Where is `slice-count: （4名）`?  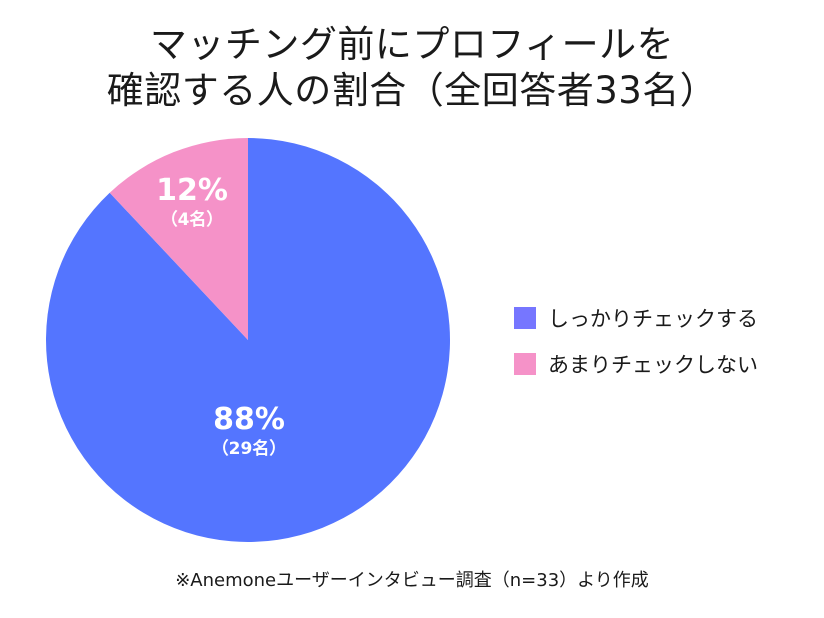 slice-count: （4名） is located at coordinates (192, 220).